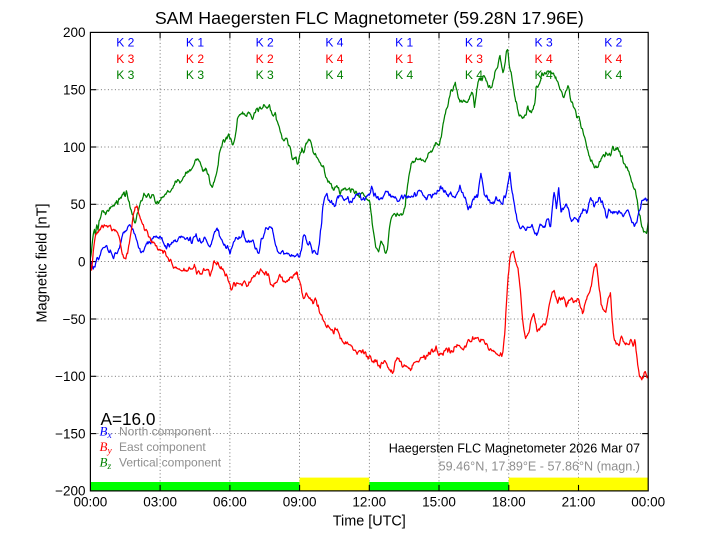  I want to click on svg-text:59.46°N, 17.89°E - 57.86°N (ma: 59.46°N, 17.89°E - 57.86°N (magn.), so click(539, 467).